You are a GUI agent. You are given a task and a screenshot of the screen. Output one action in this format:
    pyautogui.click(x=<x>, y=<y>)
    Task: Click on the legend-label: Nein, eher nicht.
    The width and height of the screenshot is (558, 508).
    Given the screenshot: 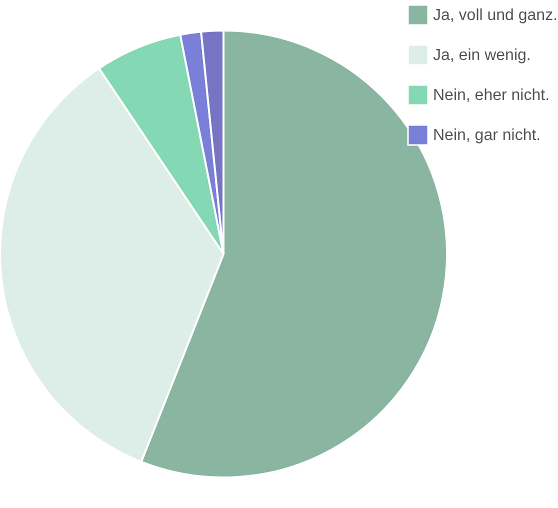 What is the action you would take?
    pyautogui.click(x=491, y=95)
    